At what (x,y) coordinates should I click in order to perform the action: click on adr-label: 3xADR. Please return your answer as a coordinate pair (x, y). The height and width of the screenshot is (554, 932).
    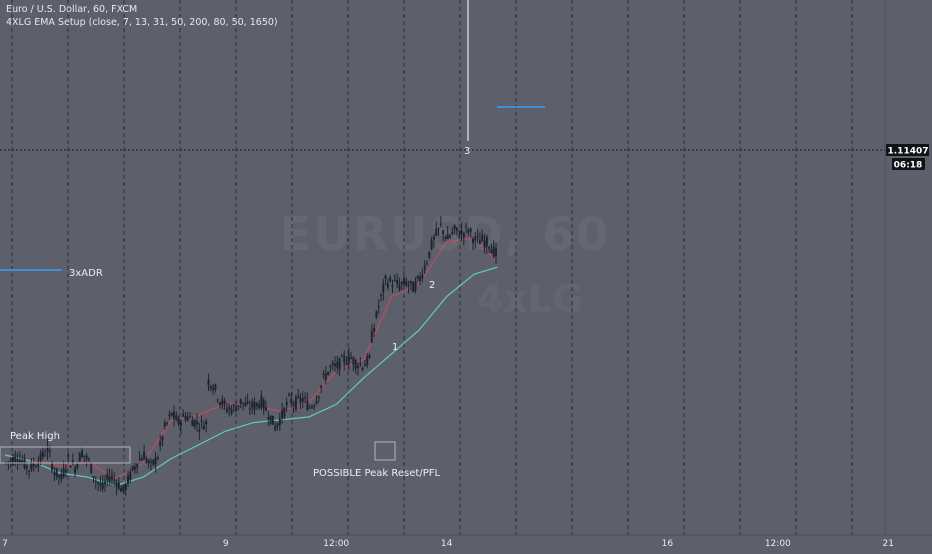
    Looking at the image, I should click on (86, 273).